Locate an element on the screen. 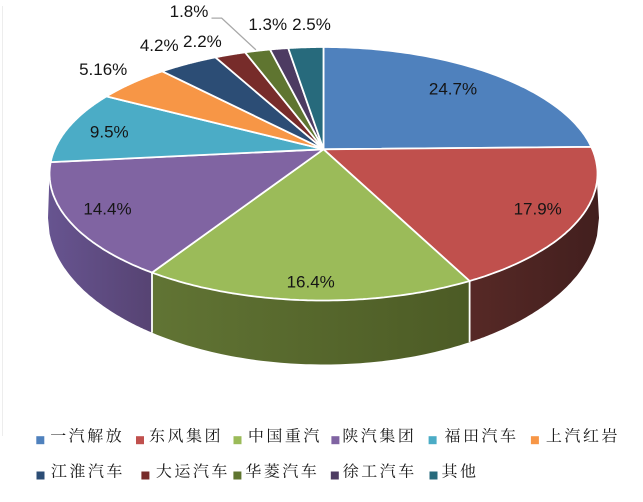 The width and height of the screenshot is (643, 502). svg-text: 2.5% is located at coordinates (311, 24).